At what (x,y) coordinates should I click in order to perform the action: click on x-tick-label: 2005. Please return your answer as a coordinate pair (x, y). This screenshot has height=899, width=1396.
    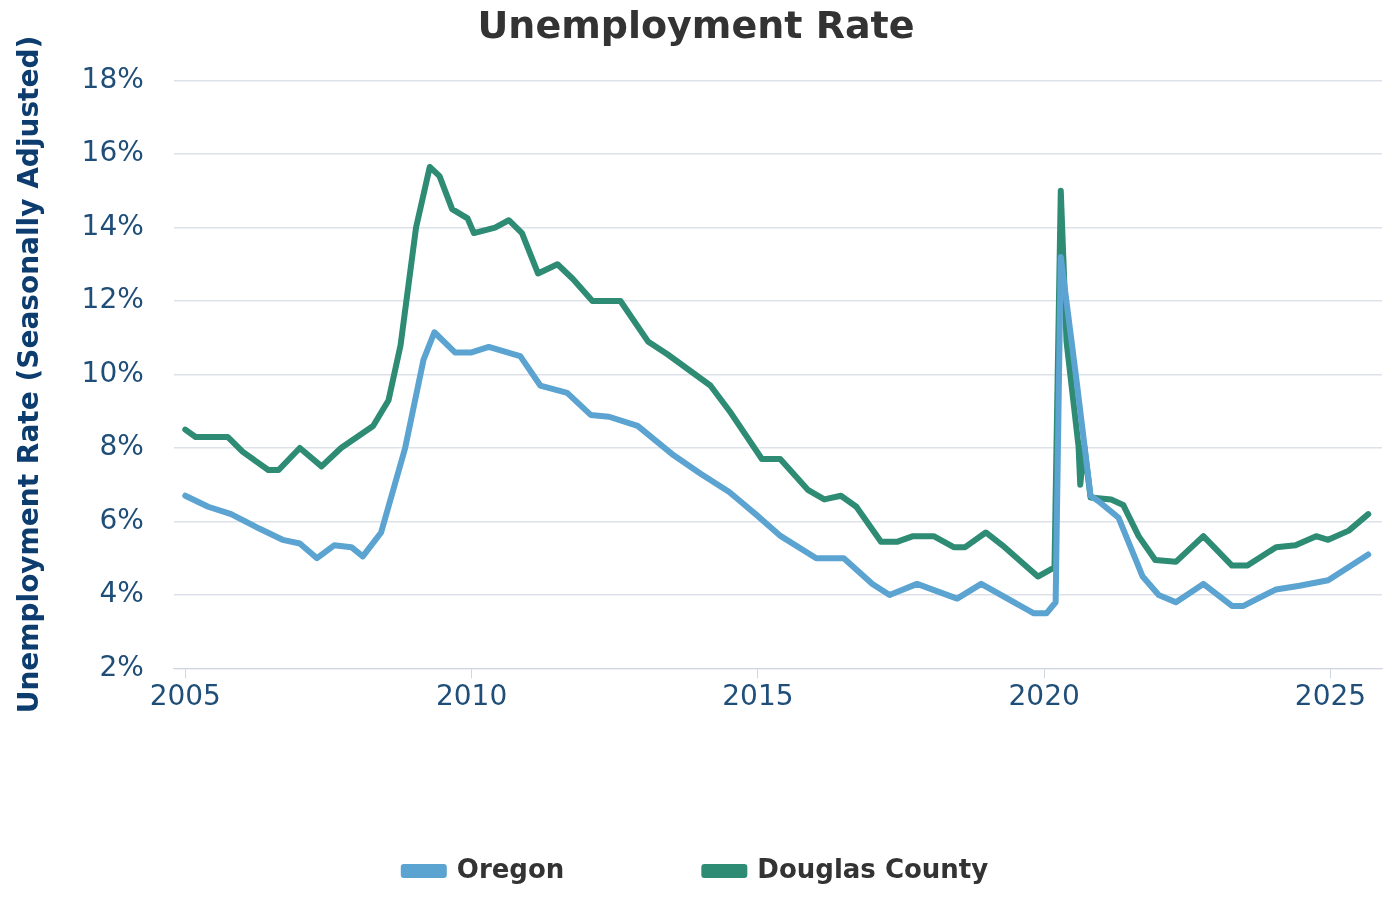
    Looking at the image, I should click on (185, 696).